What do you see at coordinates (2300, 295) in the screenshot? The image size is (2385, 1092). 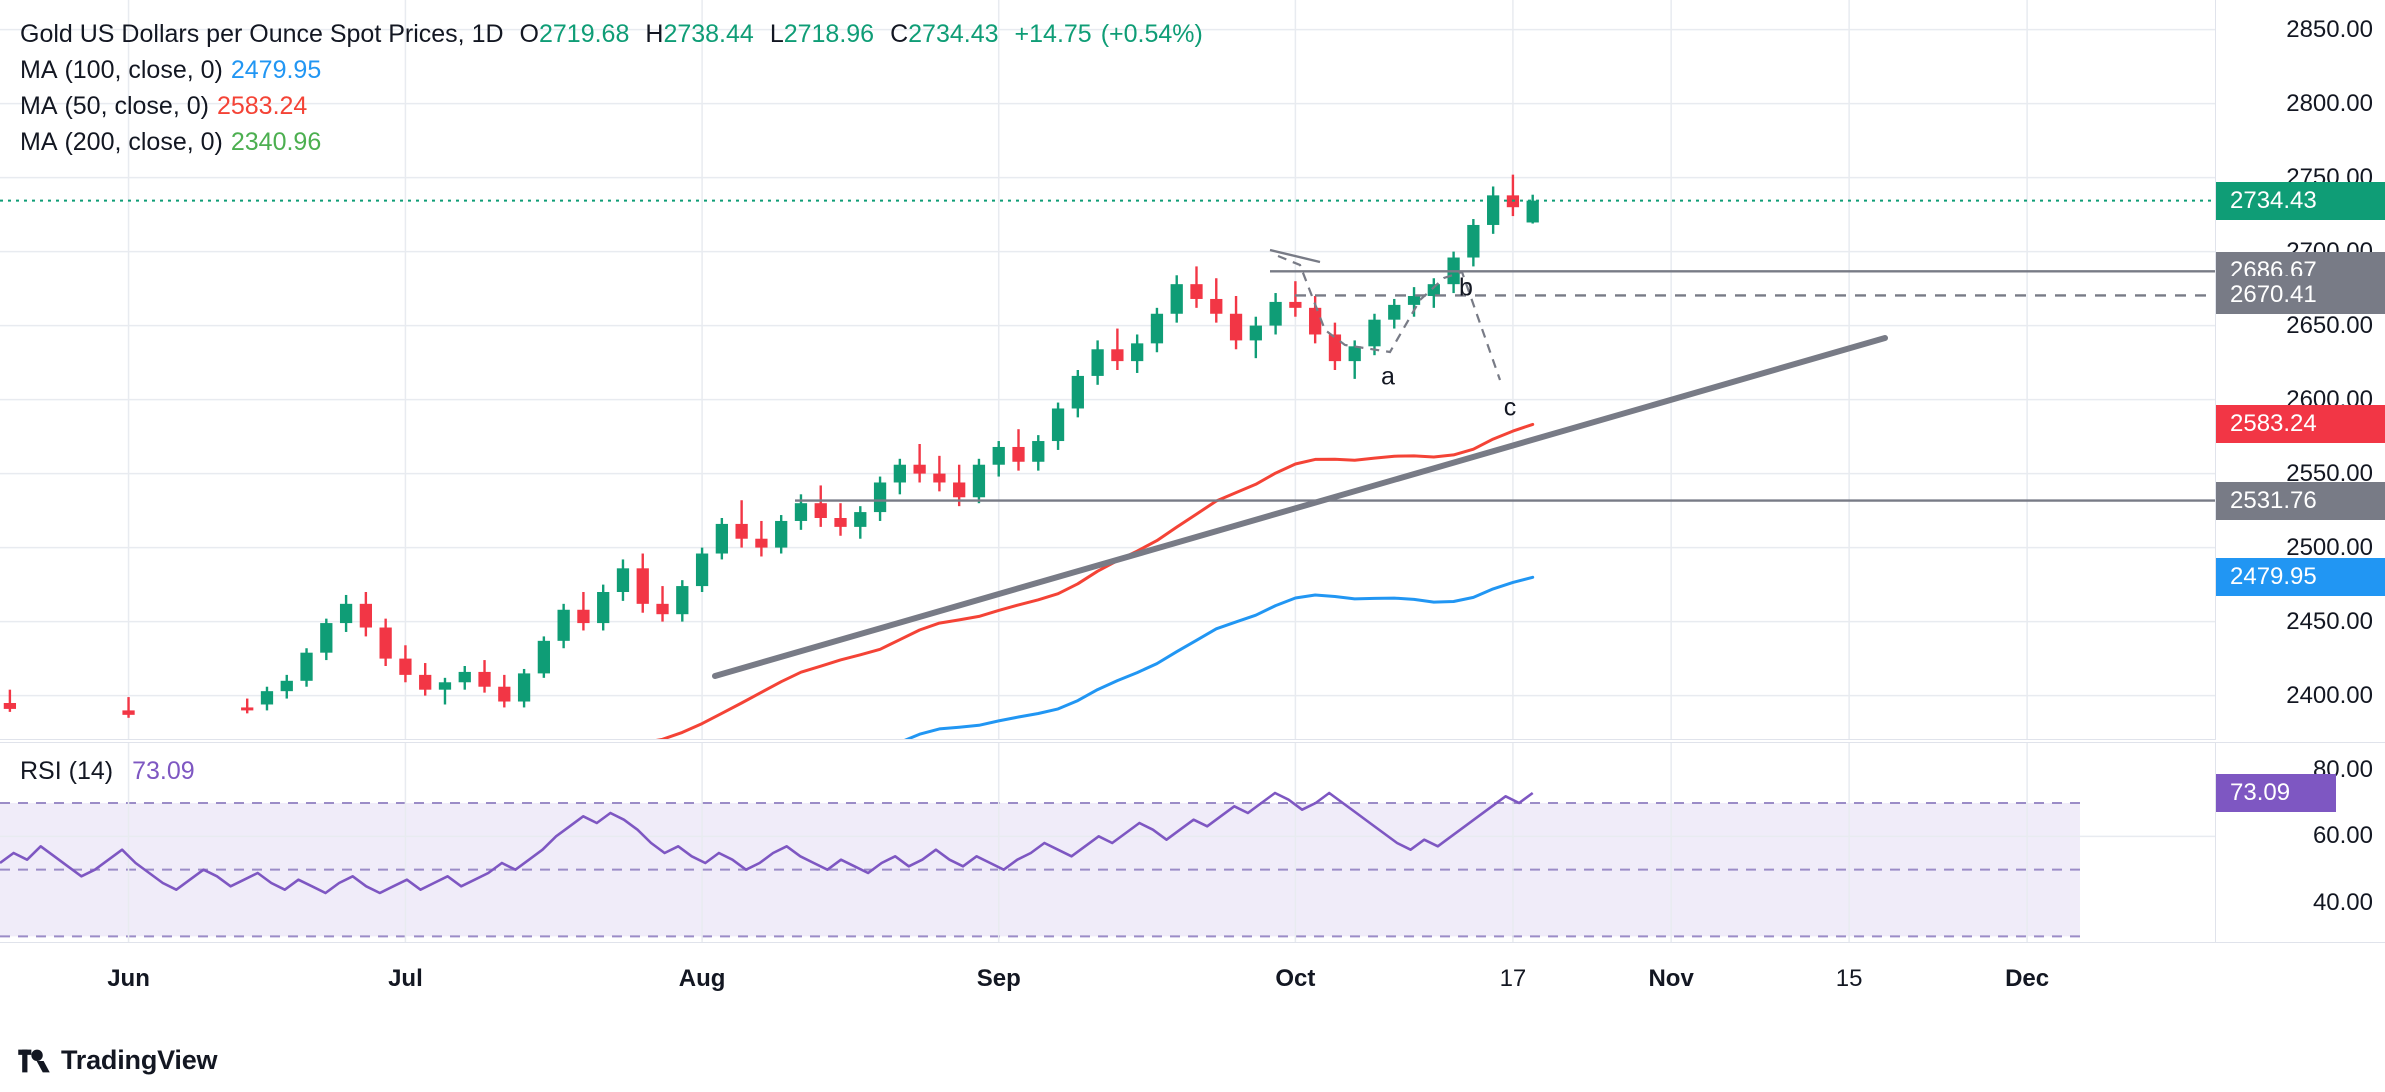 I see `price-badge-horizontal-line: 2670.41` at bounding box center [2300, 295].